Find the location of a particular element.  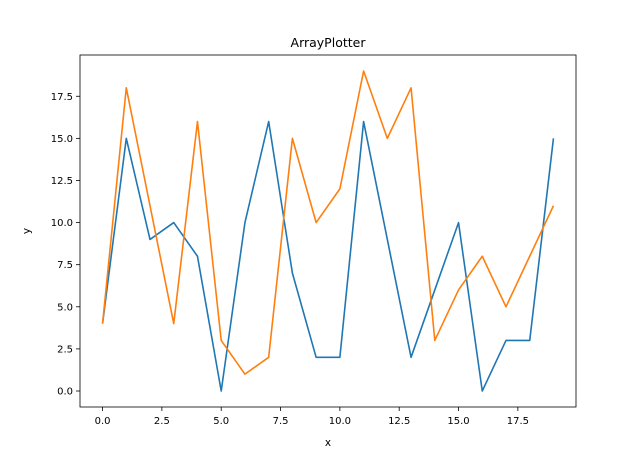

y-tick-label: 0.0 is located at coordinates (65, 392).